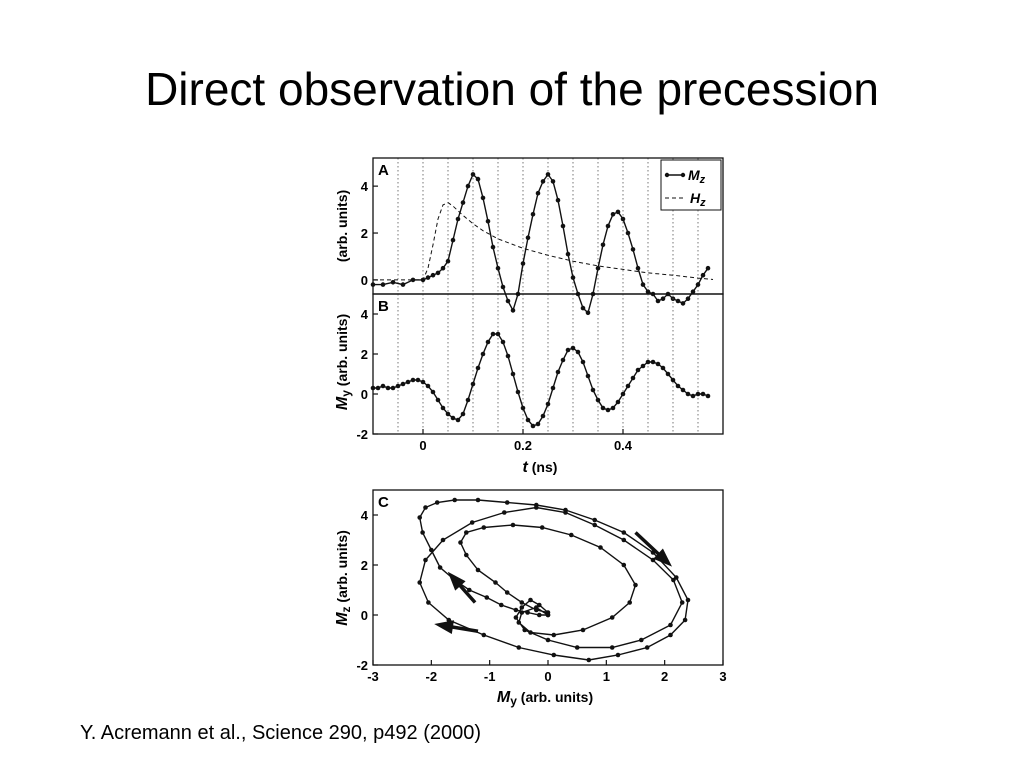 The width and height of the screenshot is (1024, 768). I want to click on series-line-hz, so click(543, 241).